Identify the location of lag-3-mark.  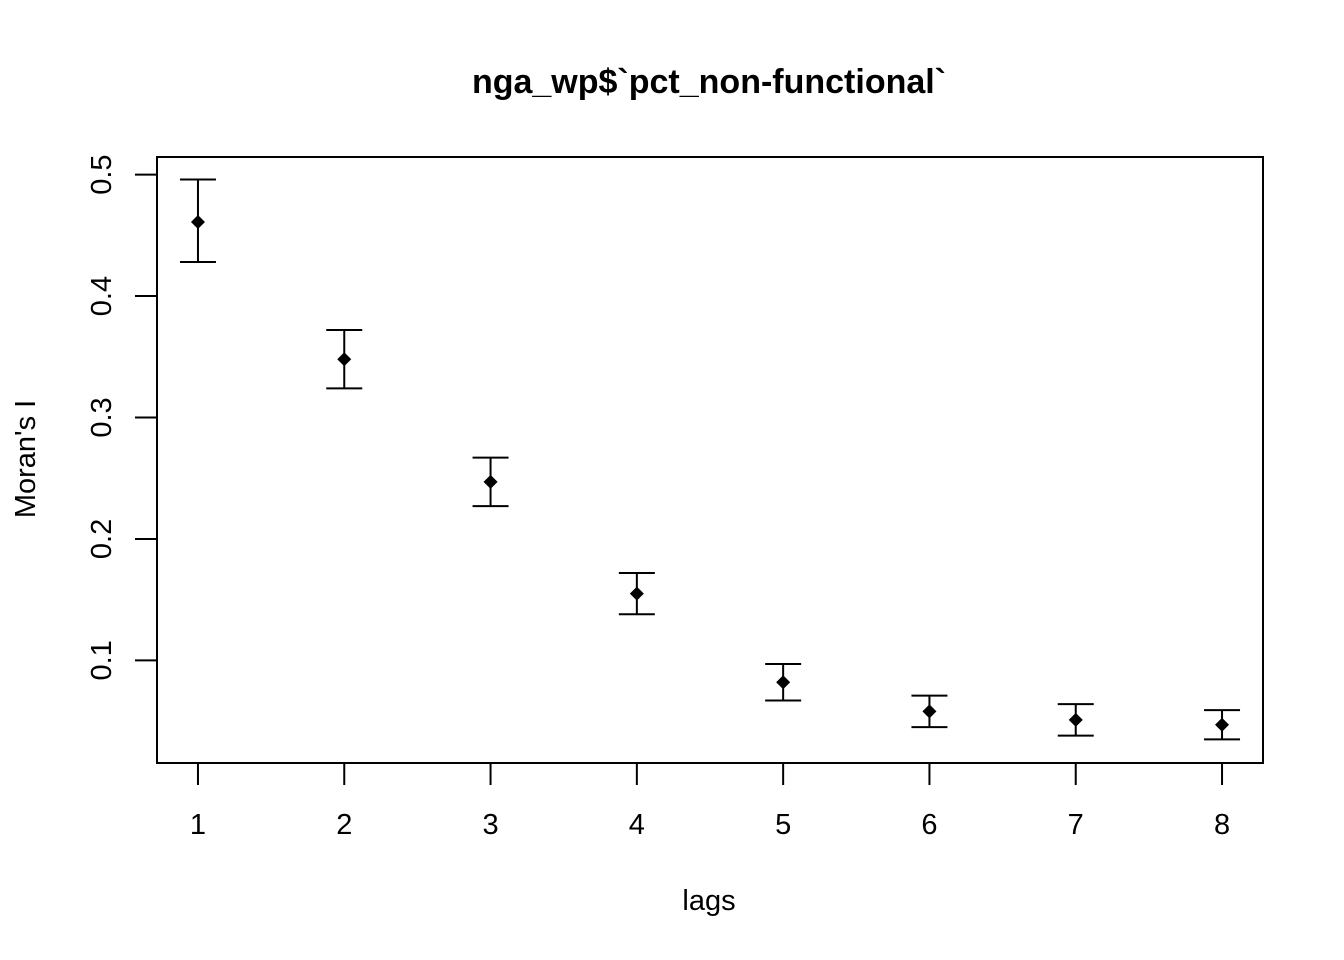
(490, 482).